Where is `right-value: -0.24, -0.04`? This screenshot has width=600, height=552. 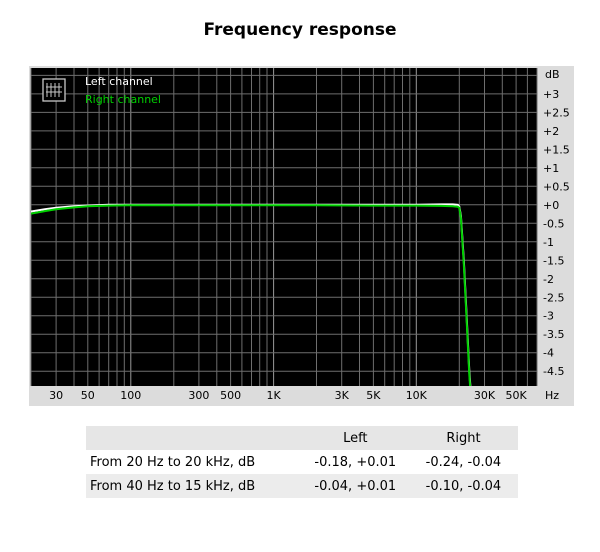
right-value: -0.24, -0.04 is located at coordinates (463, 462).